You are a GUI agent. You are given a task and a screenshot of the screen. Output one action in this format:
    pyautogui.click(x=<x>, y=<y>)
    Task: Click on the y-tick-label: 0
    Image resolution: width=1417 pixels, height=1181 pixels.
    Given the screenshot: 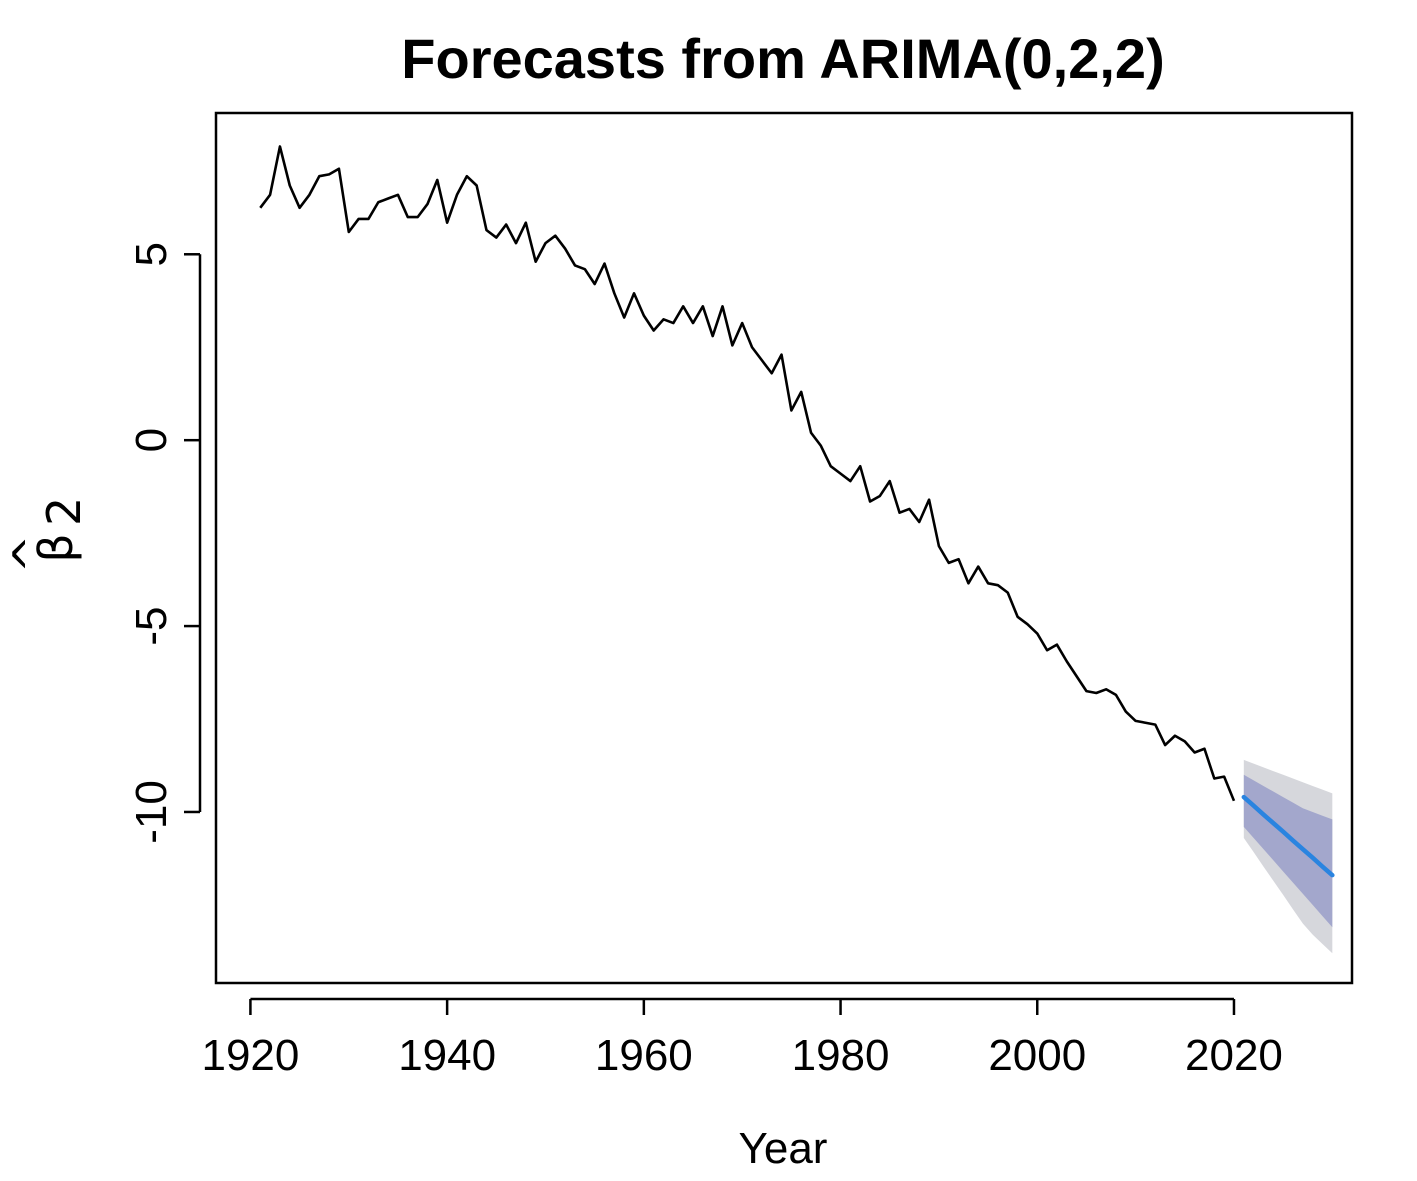 What is the action you would take?
    pyautogui.click(x=151, y=440)
    